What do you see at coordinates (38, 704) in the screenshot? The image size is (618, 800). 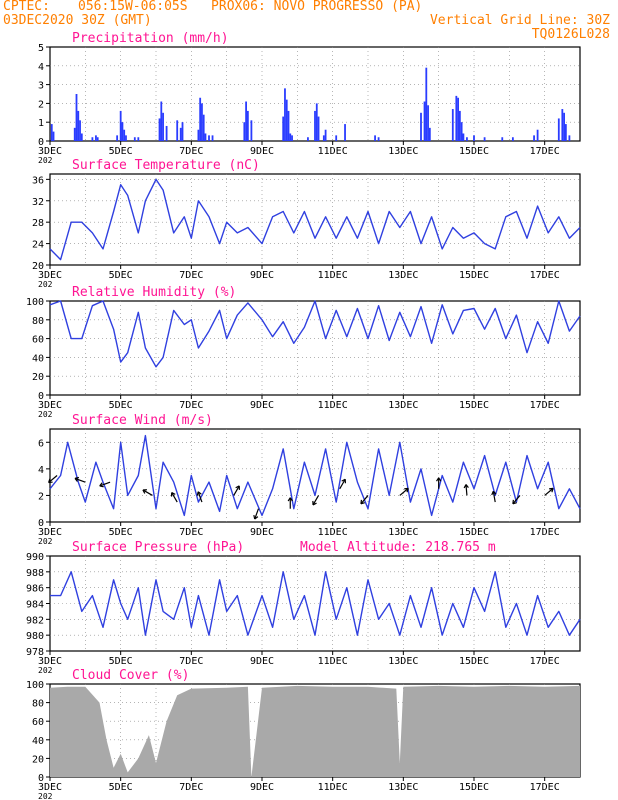 I see `cloud-cover-ytick-label: 80` at bounding box center [38, 704].